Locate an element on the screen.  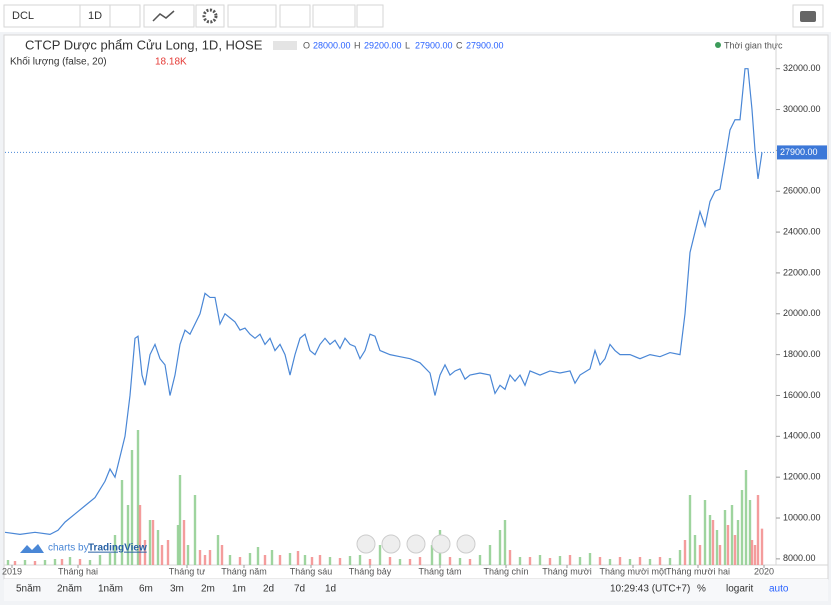
range-button: 1m is located at coordinates (239, 589).